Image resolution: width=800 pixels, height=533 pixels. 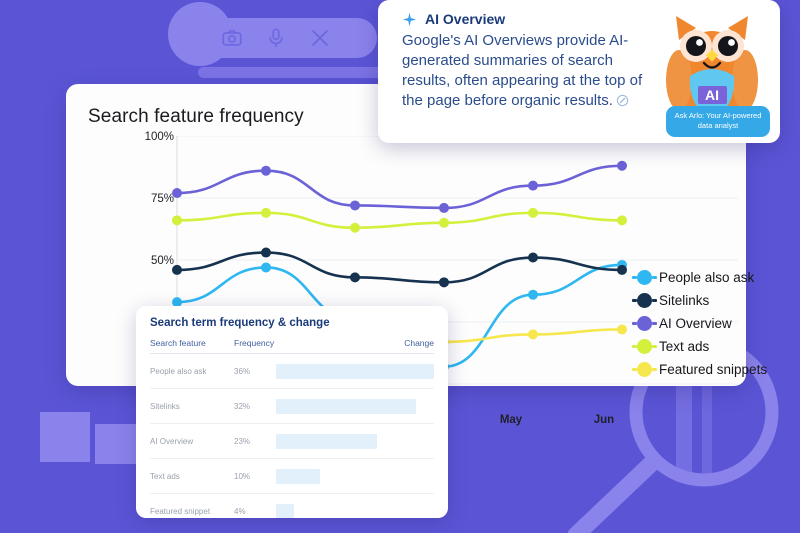 What do you see at coordinates (465, 19) in the screenshot?
I see `ai-overview-title: AI Overview` at bounding box center [465, 19].